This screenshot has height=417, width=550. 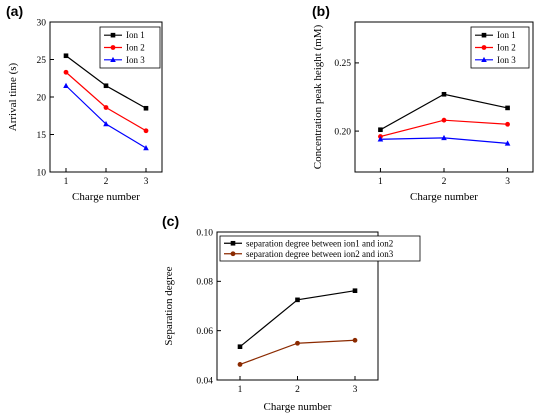 What do you see at coordinates (42, 98) in the screenshot?
I see `y-tick-label: 20` at bounding box center [42, 98].